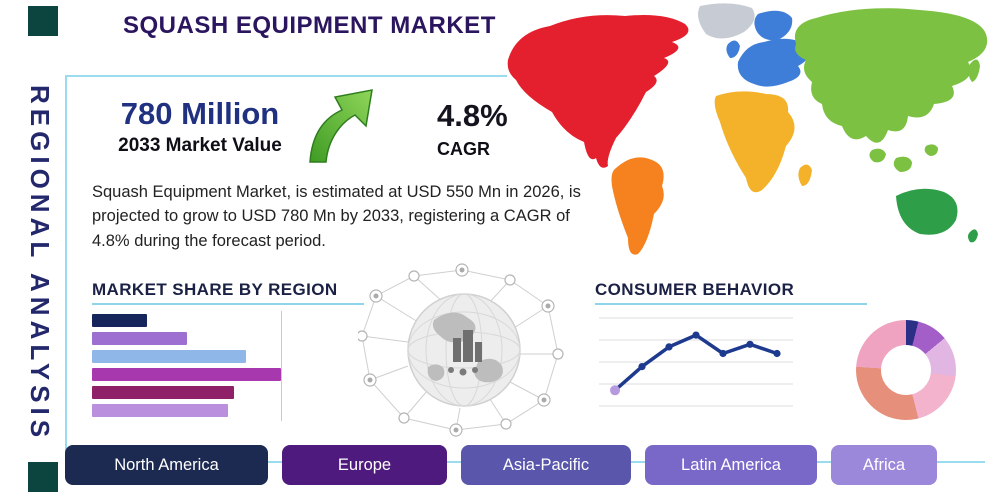 This screenshot has width=1000, height=500. Describe the element at coordinates (200, 145) in the screenshot. I see `market-value-caption: 2033 Market Value` at that location.